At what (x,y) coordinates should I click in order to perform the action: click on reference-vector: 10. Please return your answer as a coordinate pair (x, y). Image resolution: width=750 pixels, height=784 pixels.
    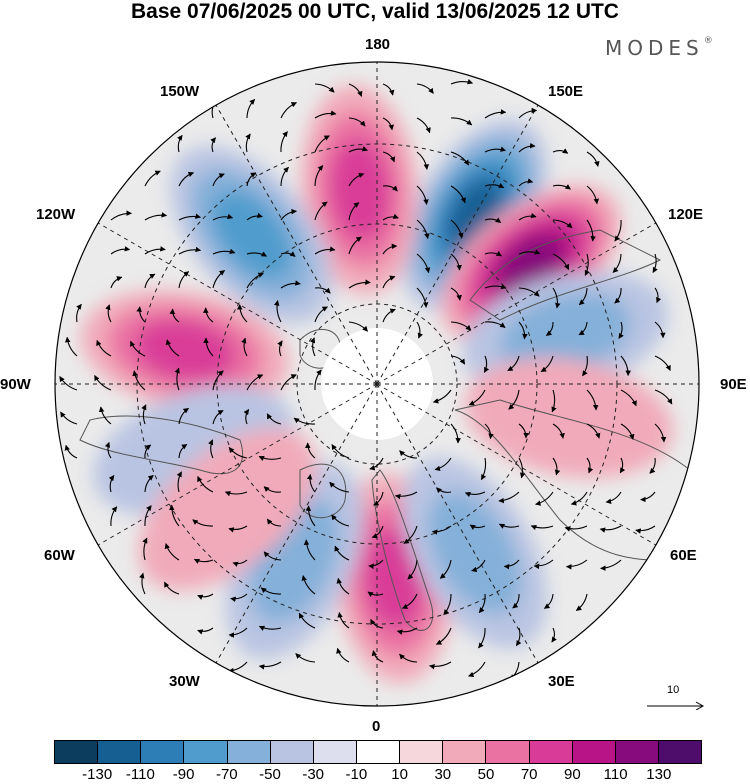
    Looking at the image, I should click on (675, 697).